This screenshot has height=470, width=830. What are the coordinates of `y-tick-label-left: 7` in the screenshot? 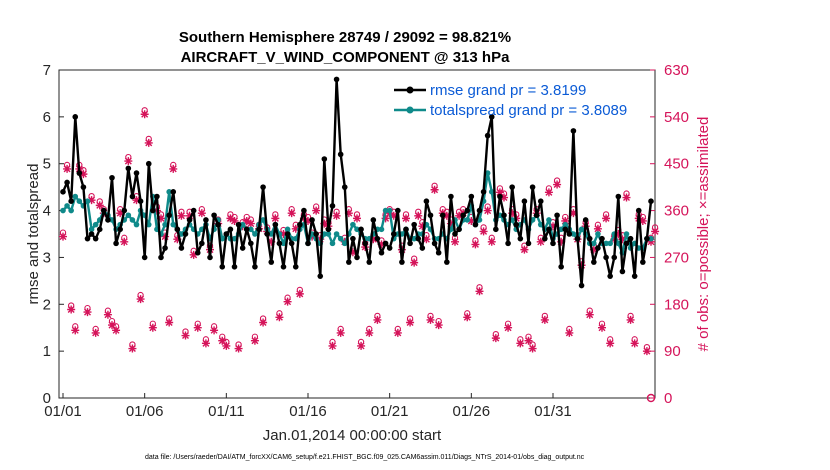 It's located at (47, 70).